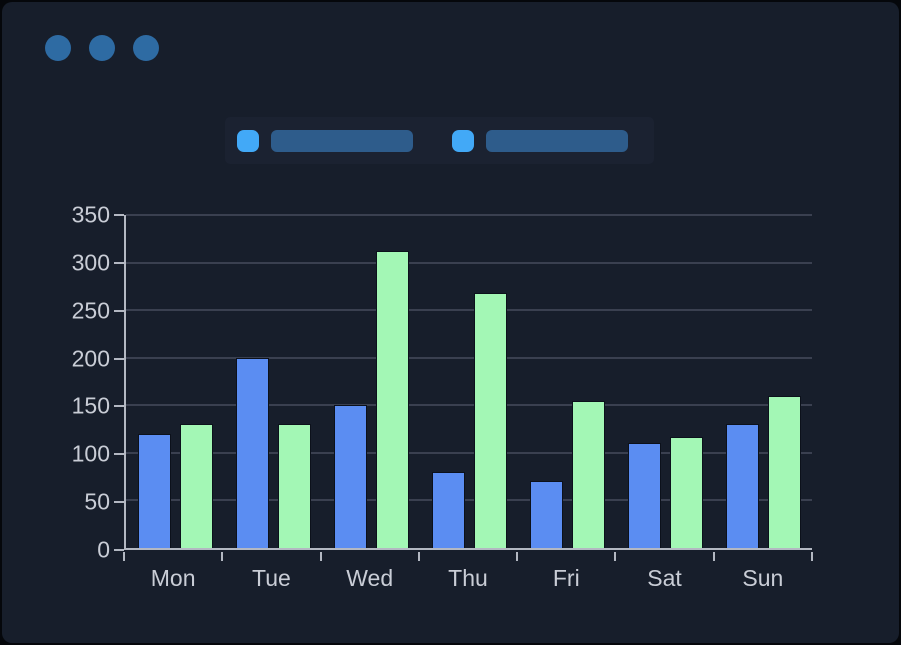  I want to click on bar-group-mon, so click(175, 381).